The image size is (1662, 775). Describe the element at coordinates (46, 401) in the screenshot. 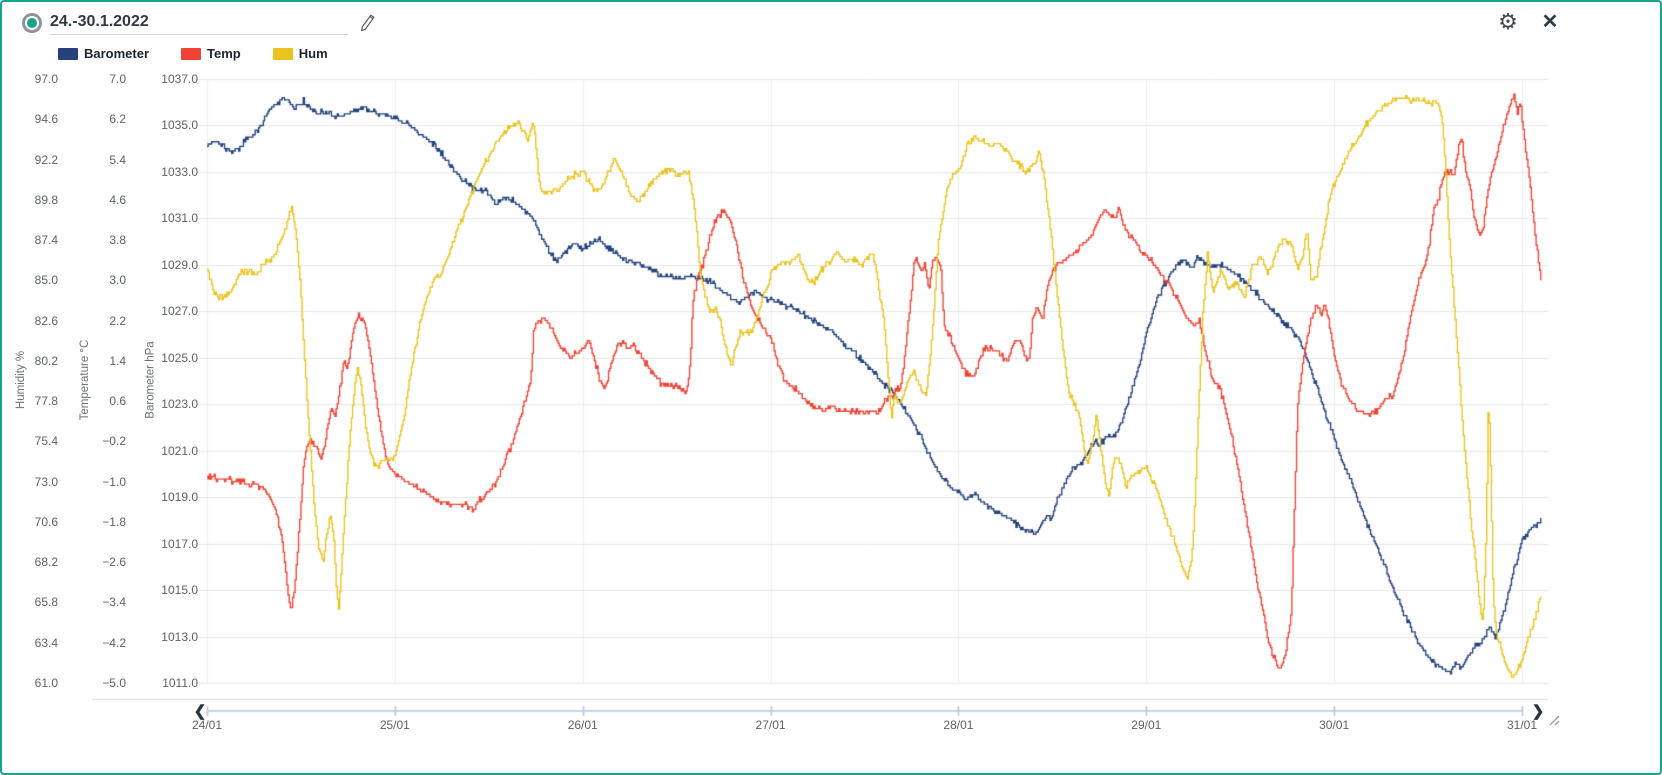

I see `y-tick-label: 77.8` at that location.